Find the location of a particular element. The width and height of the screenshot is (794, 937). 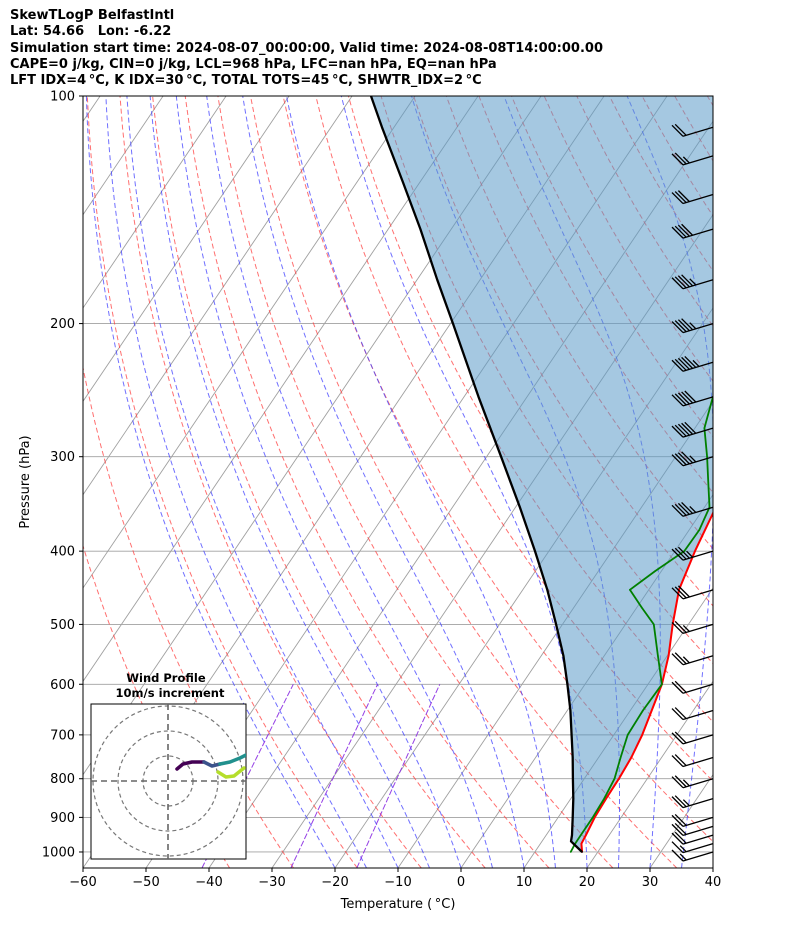

x-axis-label: Temperature ( °C) is located at coordinates (398, 904).